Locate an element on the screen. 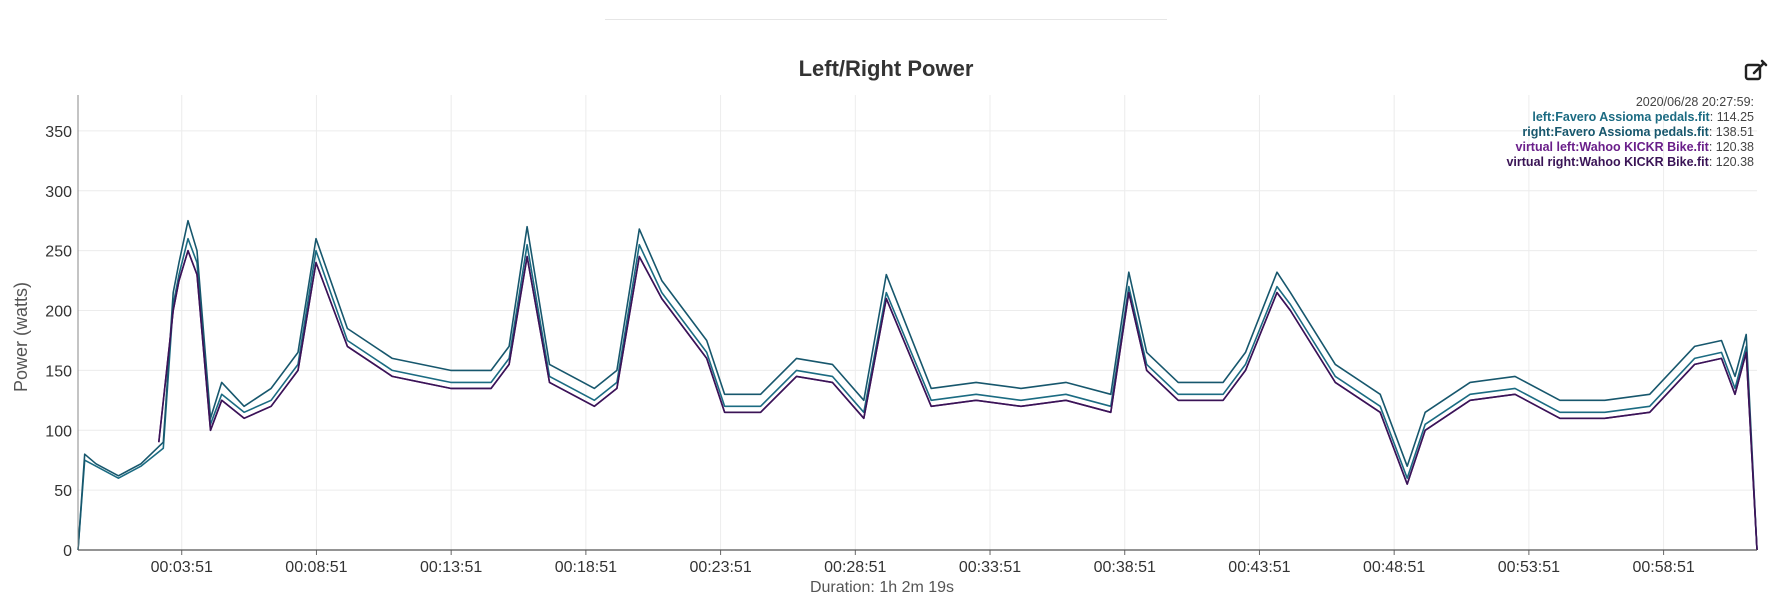 Image resolution: width=1772 pixels, height=606 pixels. y-tick-label: 200 is located at coordinates (58, 312).